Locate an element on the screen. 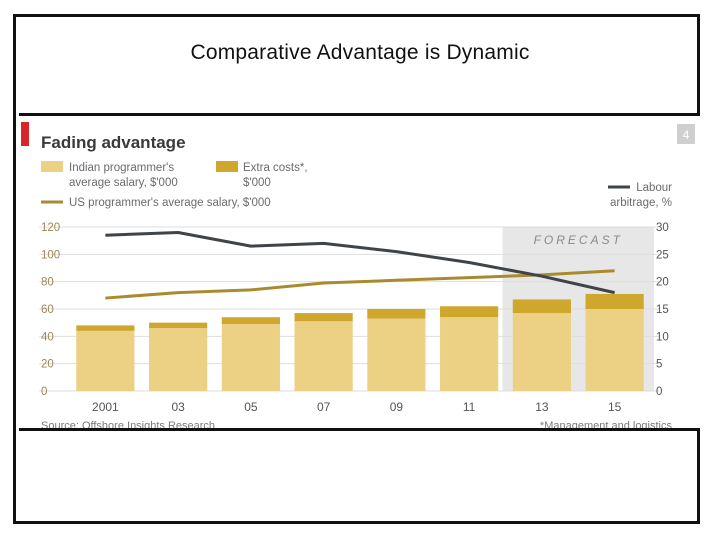  legend-swatch-salary is located at coordinates (52, 166).